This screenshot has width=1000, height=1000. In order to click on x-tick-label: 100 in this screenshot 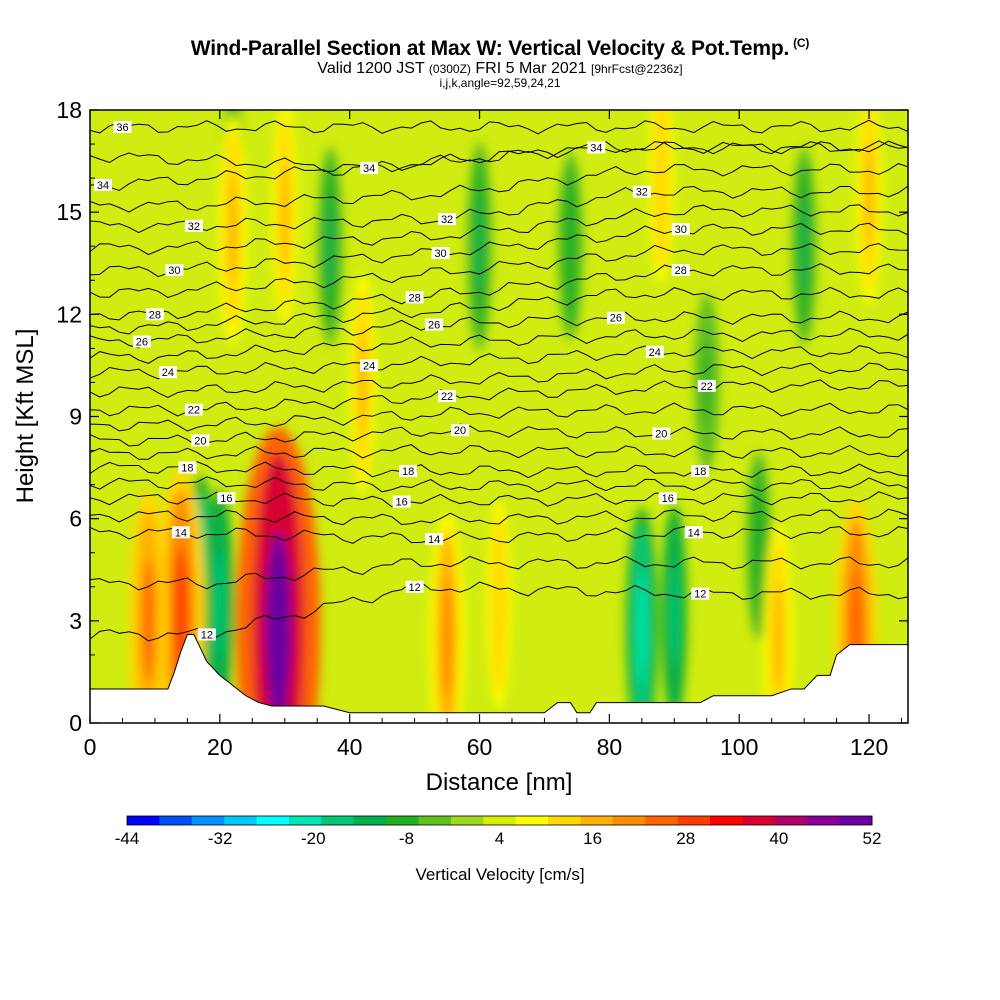, I will do `click(739, 747)`.